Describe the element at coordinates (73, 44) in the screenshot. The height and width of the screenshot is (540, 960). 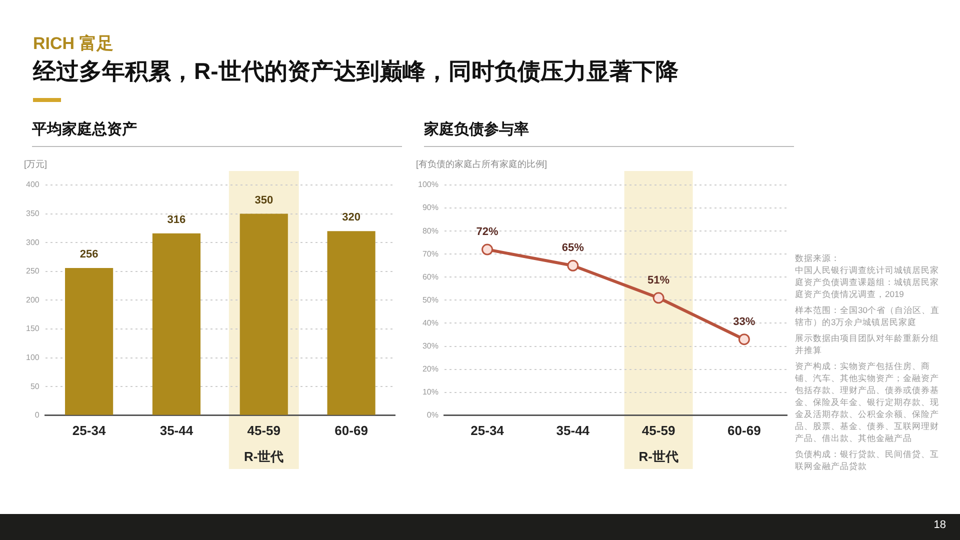
I see `text: RICH 富足` at that location.